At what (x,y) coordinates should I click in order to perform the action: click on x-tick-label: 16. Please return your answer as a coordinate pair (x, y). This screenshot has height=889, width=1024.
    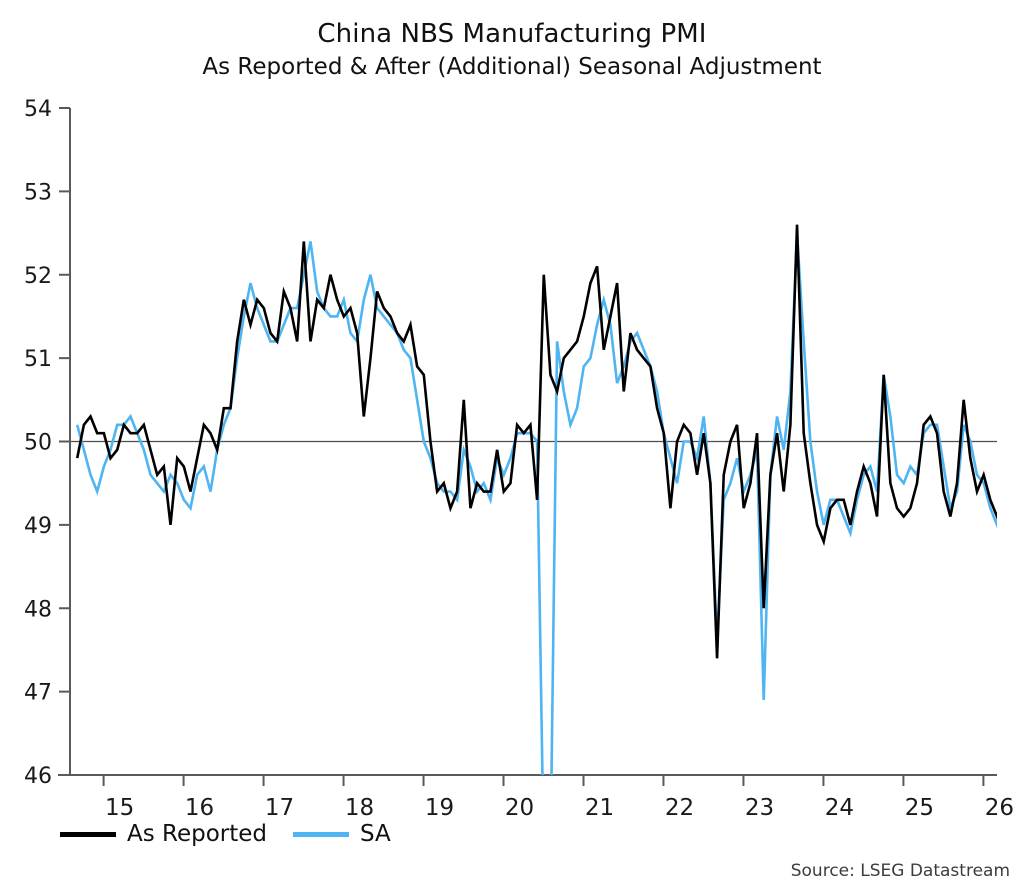
    Looking at the image, I should click on (199, 808).